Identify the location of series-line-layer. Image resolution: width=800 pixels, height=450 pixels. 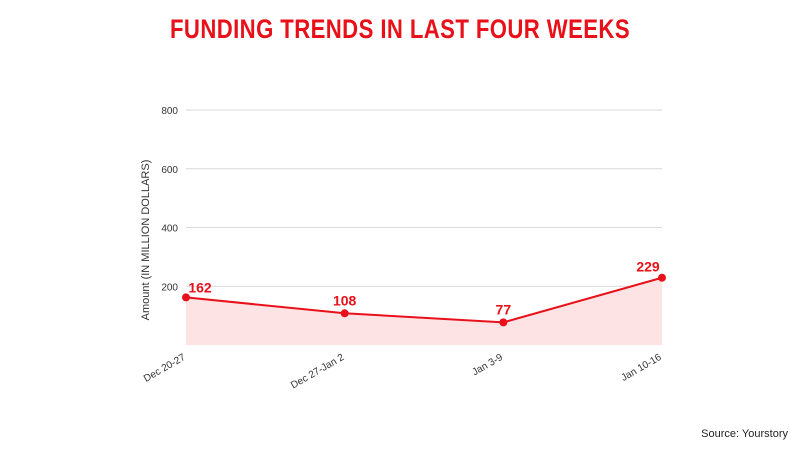
(424, 300).